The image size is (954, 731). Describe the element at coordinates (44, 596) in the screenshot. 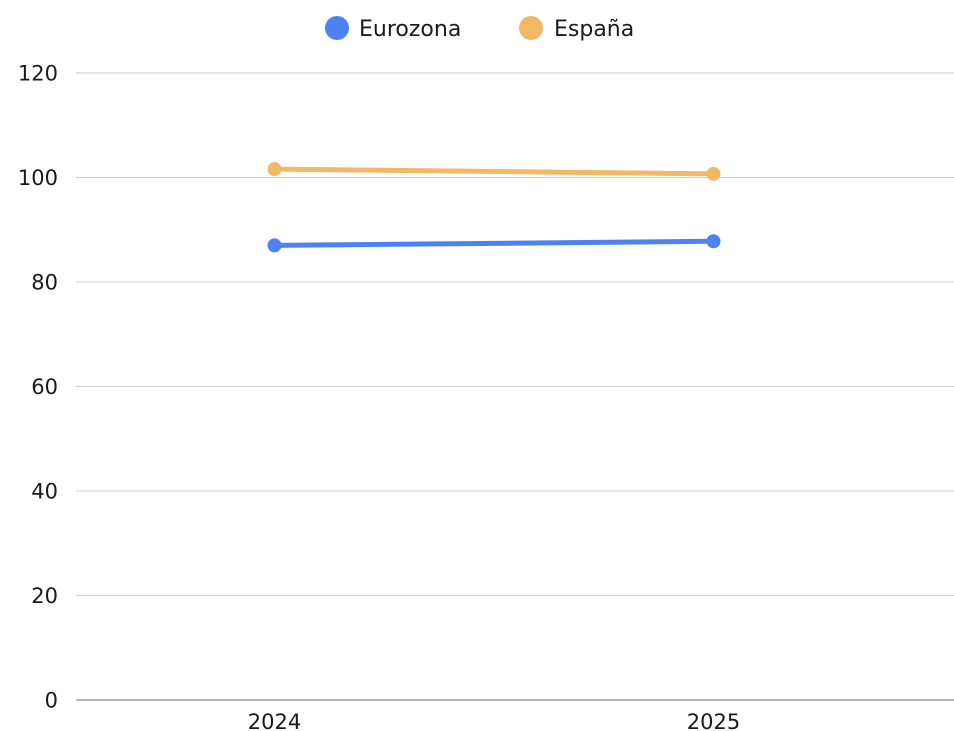

I see `y-tick-label: 20` at that location.